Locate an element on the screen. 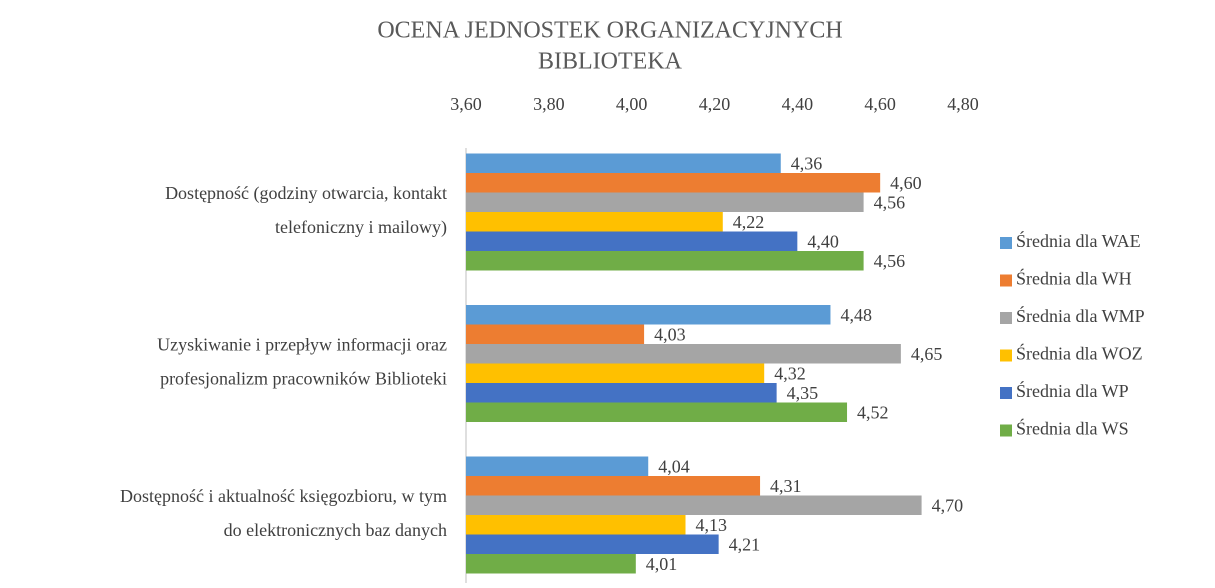 The image size is (1215, 588). y-tick-label: Uzyskiwanie i przepływ informacji oraz is located at coordinates (302, 345).